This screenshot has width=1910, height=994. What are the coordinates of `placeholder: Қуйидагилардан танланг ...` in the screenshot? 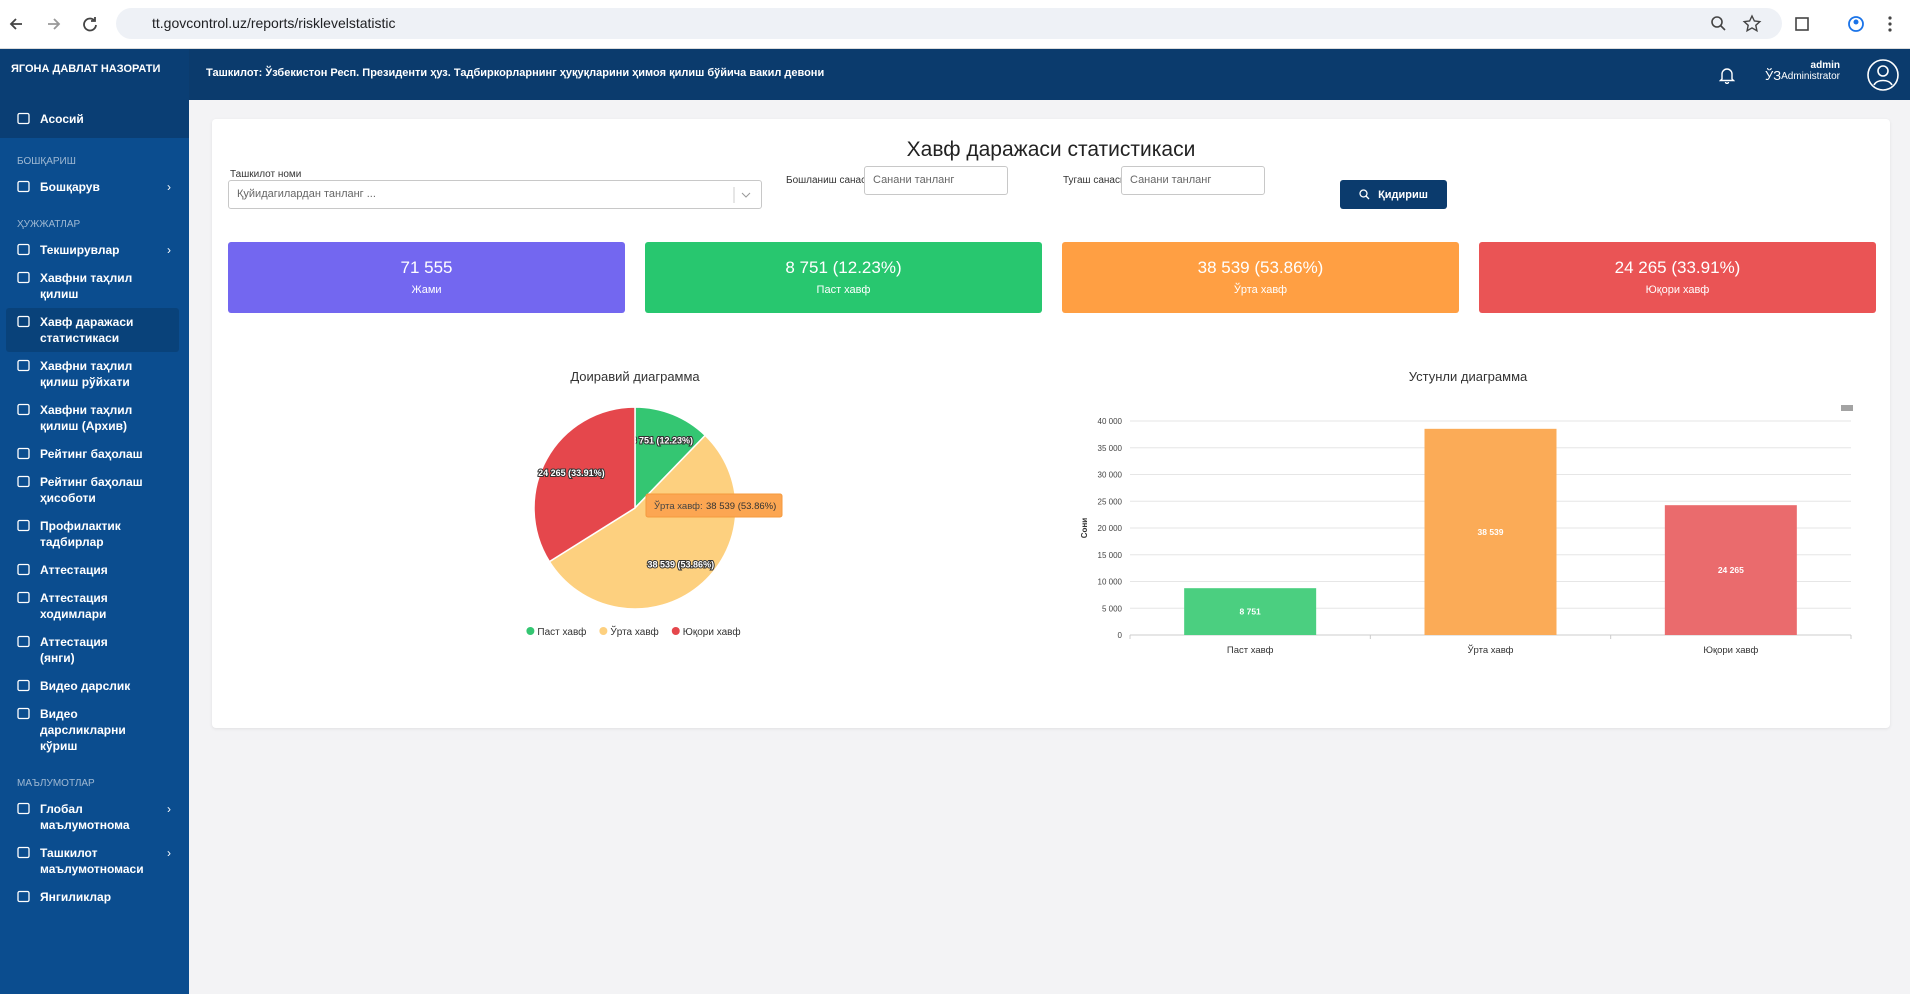 It's located at (306, 194).